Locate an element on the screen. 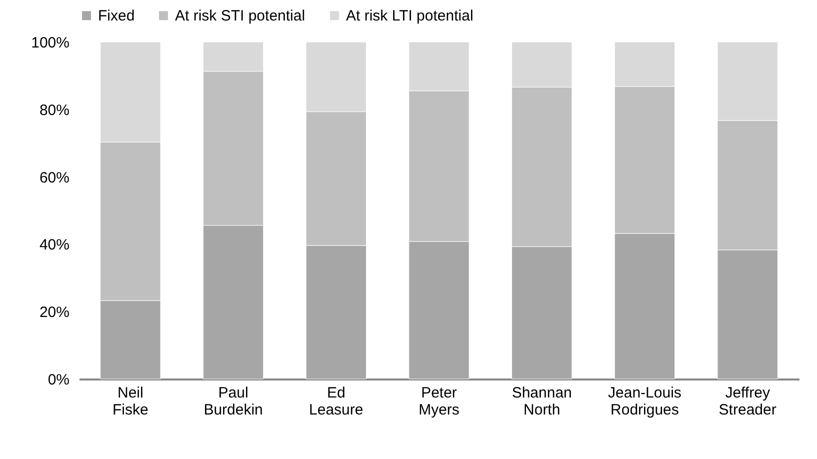 The image size is (817, 459). y-tick-label: 100% is located at coordinates (50, 43).